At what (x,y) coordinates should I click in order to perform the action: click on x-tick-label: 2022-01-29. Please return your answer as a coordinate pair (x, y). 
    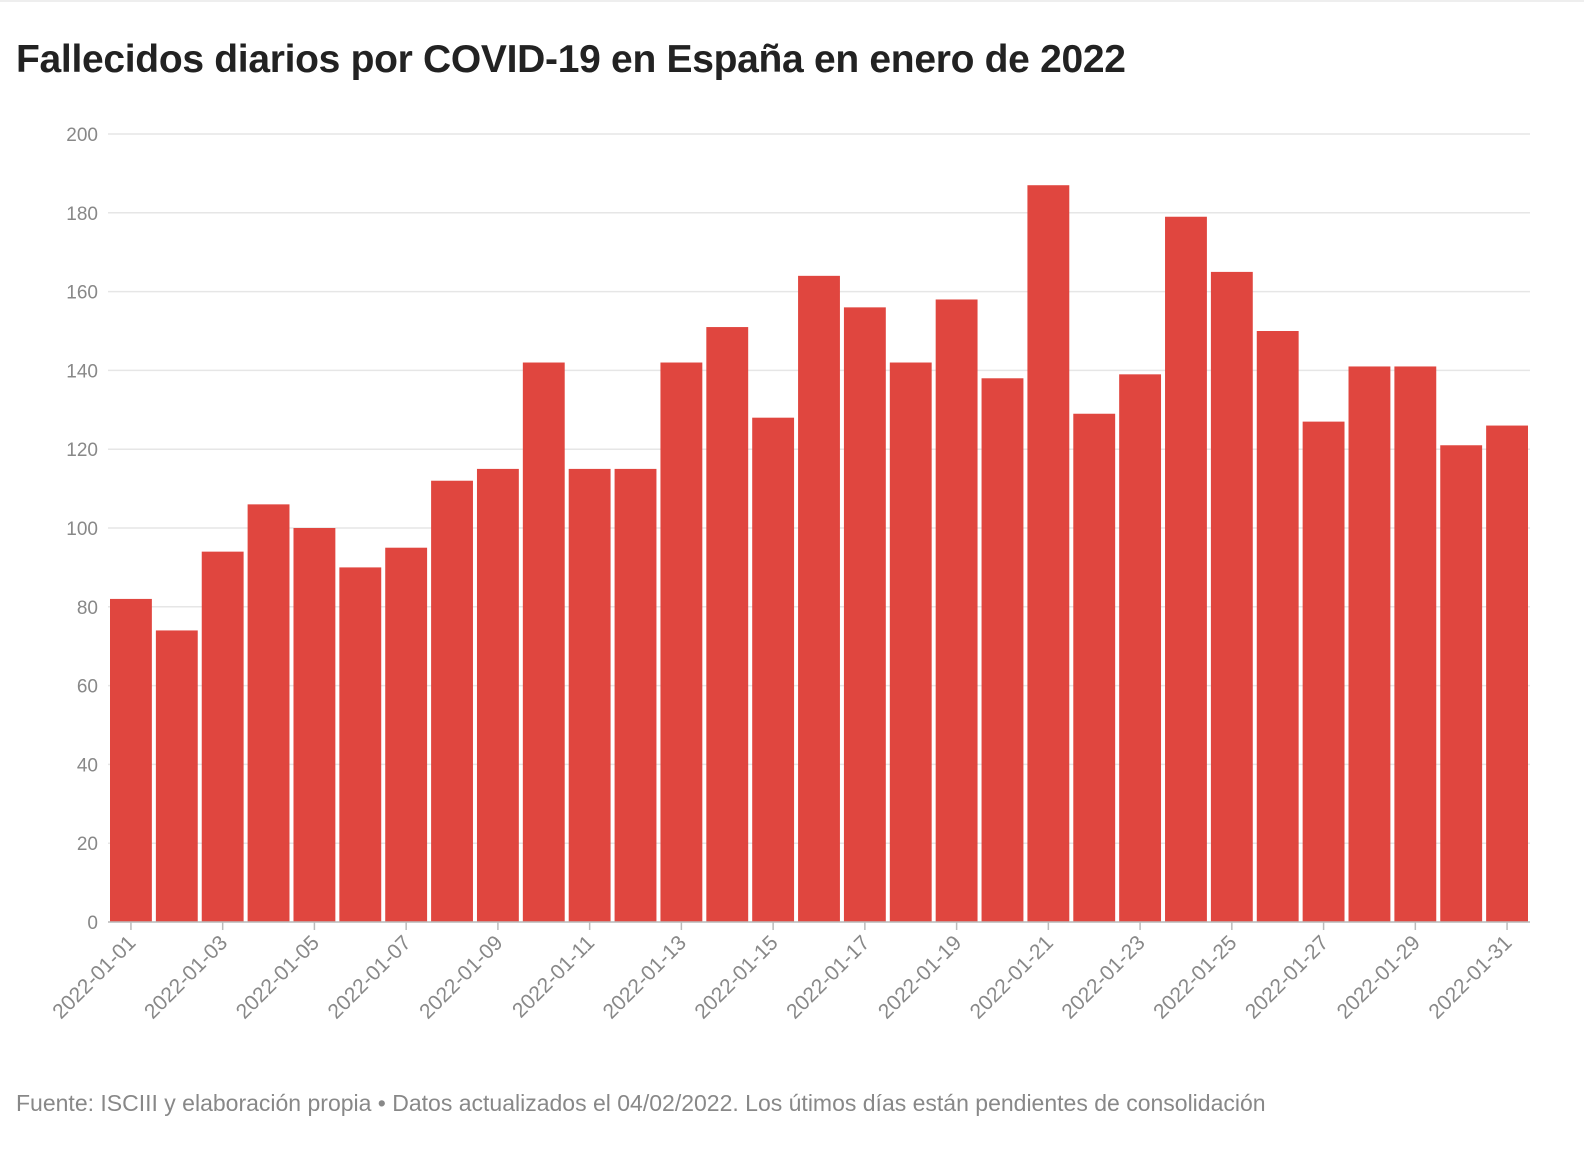
    Looking at the image, I should click on (1379, 977).